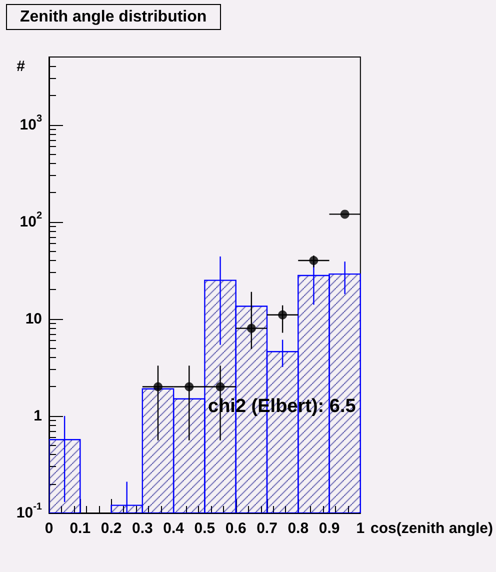 This screenshot has width=496, height=572. What do you see at coordinates (111, 528) in the screenshot?
I see `x-tick-label: 0.2` at bounding box center [111, 528].